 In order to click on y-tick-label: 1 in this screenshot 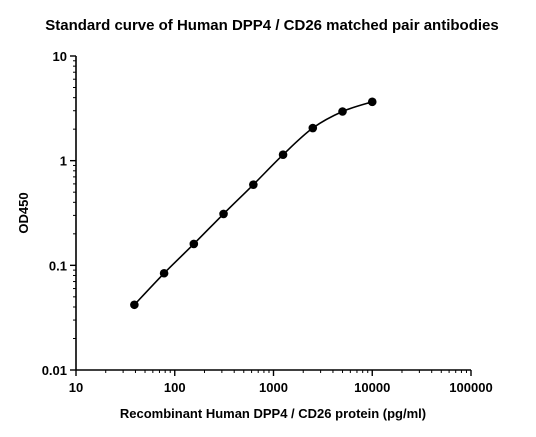, I will do `click(63, 161)`.